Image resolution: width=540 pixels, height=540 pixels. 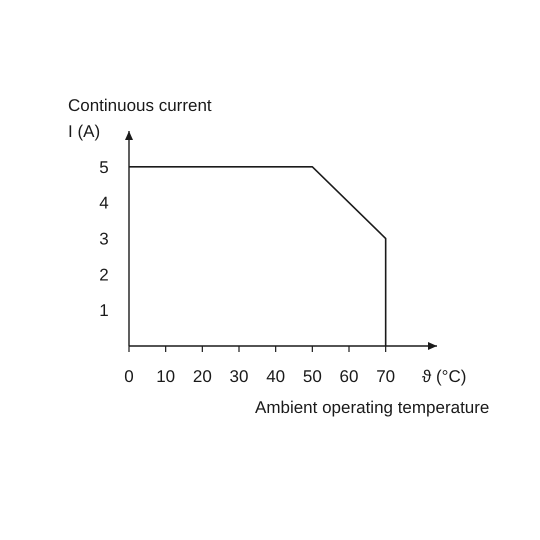 What do you see at coordinates (104, 274) in the screenshot?
I see `y-tick-label: 2` at bounding box center [104, 274].